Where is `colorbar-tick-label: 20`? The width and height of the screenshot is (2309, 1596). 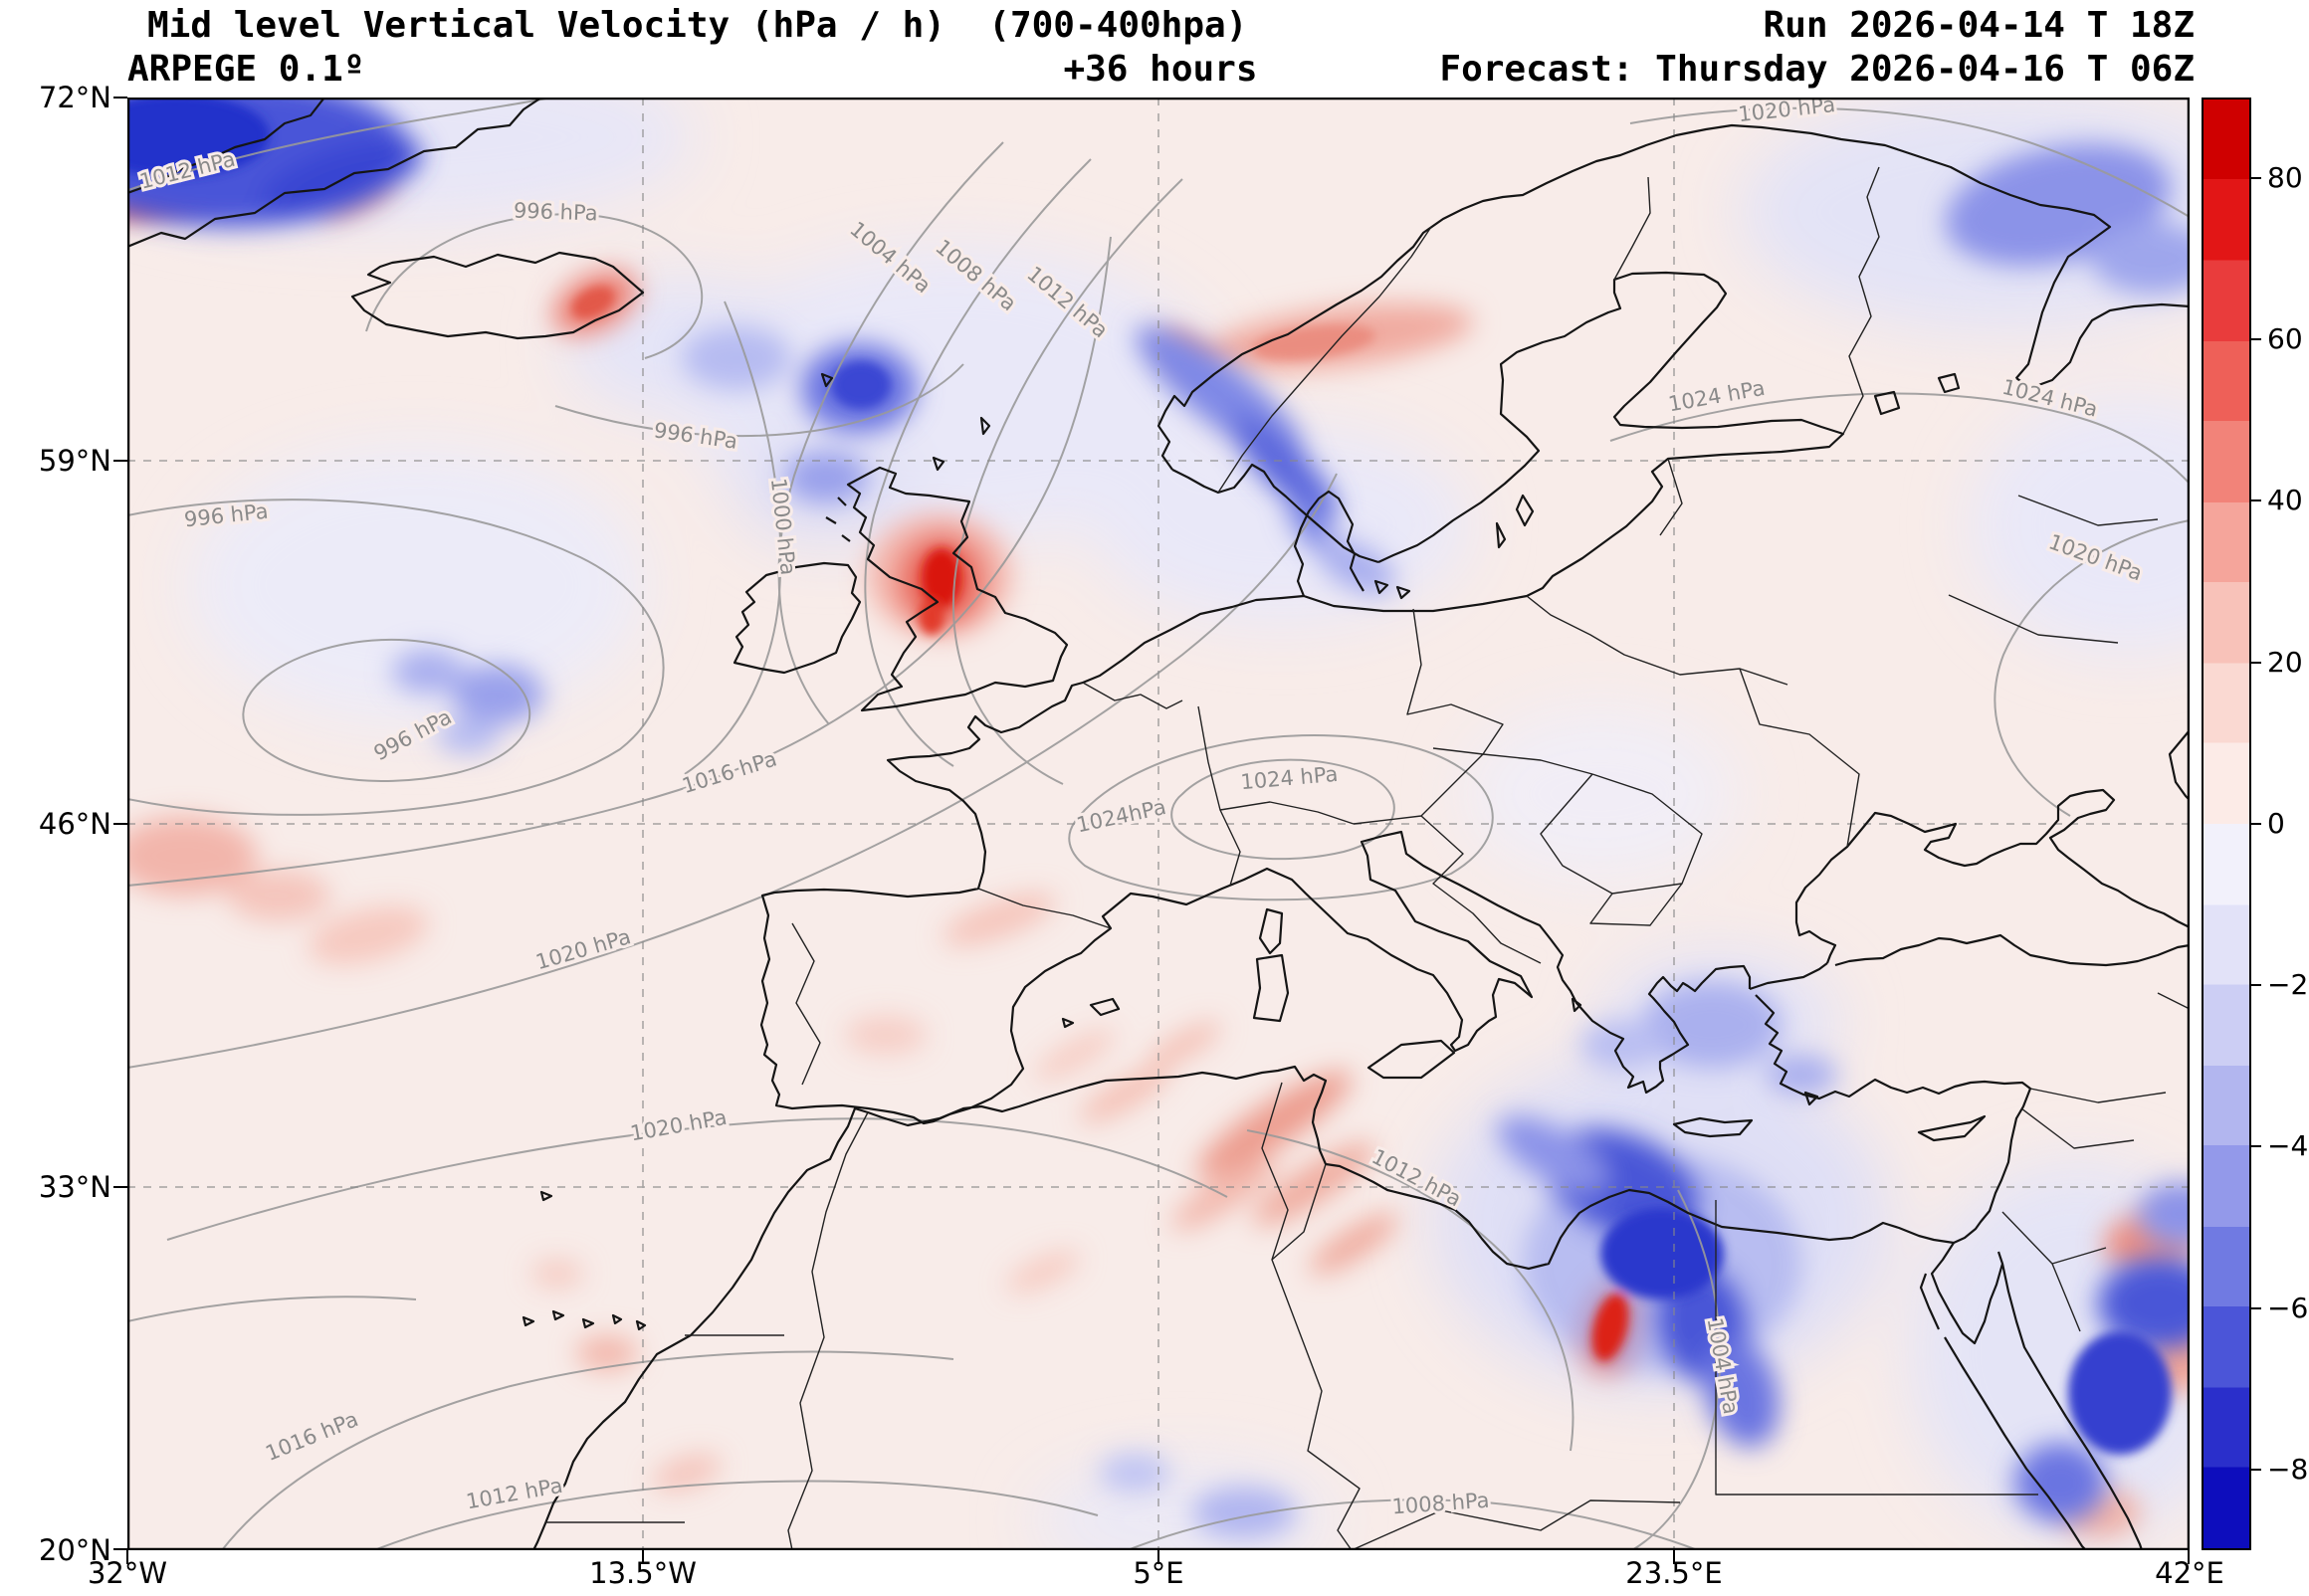 colorbar-tick-label: 20 is located at coordinates (2285, 663).